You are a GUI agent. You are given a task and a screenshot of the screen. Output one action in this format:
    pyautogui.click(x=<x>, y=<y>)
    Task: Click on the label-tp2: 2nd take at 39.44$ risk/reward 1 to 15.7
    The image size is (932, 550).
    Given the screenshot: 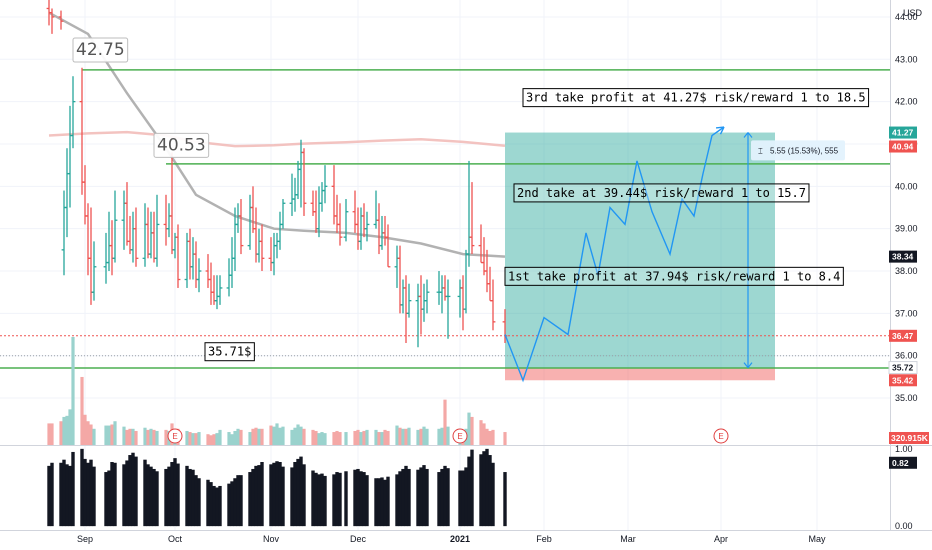 What is the action you would take?
    pyautogui.click(x=661, y=193)
    